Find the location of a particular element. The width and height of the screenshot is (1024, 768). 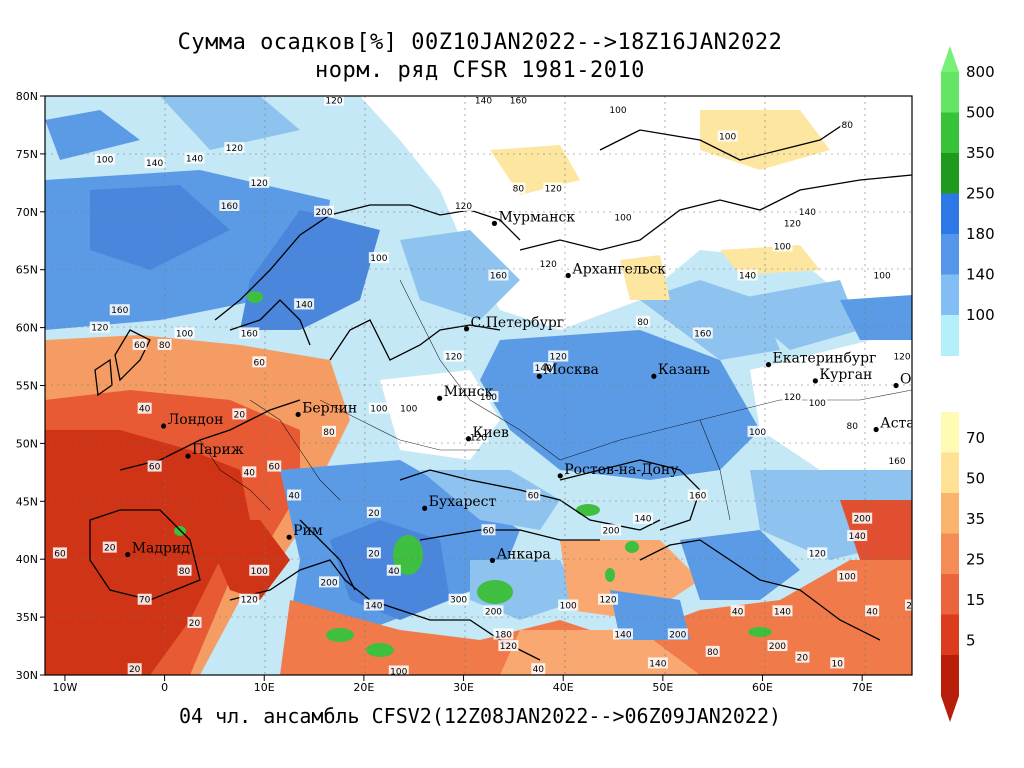

latitude-axis: 80N 75N 70N 65N 60N 55N 50N 45N 40N 35N 30N is located at coordinates (30, 386).